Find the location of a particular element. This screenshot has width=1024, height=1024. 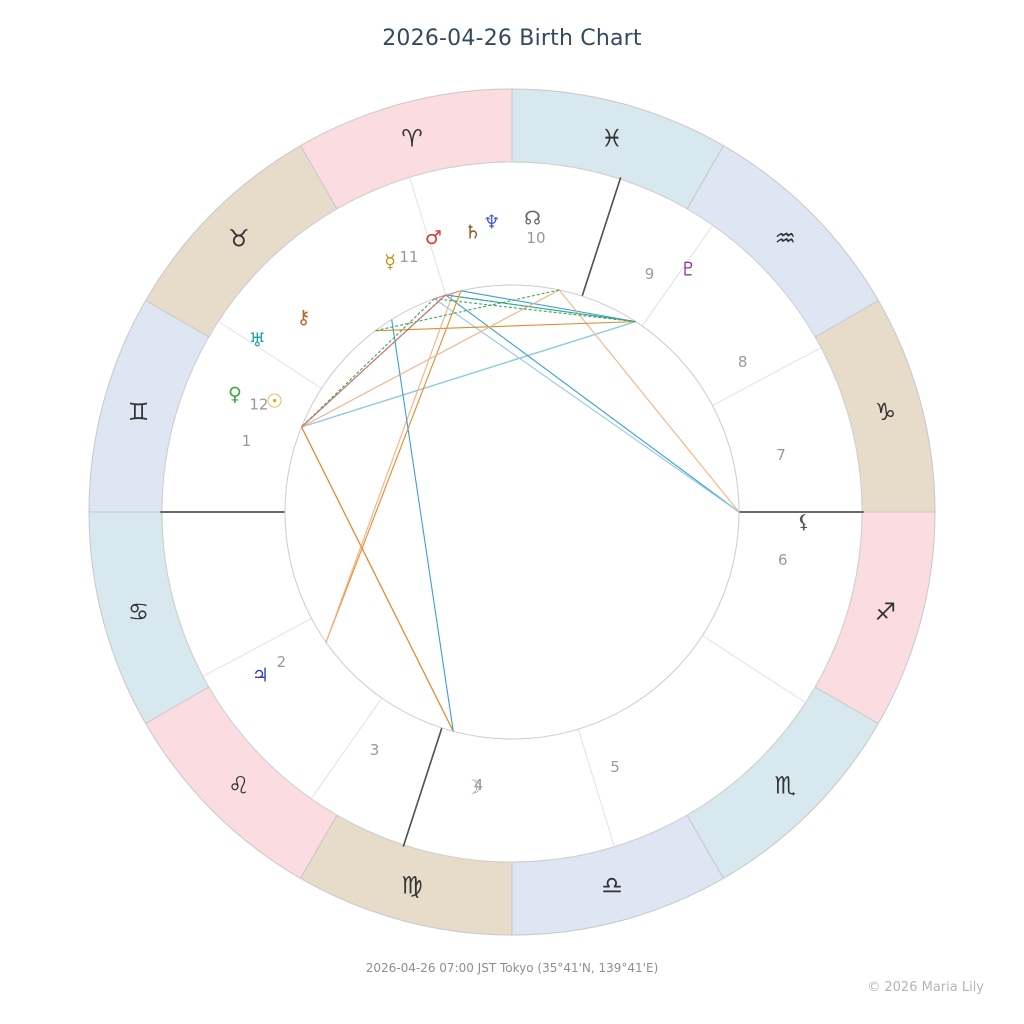

moon-glyph: ☽︎ is located at coordinates (473, 787).